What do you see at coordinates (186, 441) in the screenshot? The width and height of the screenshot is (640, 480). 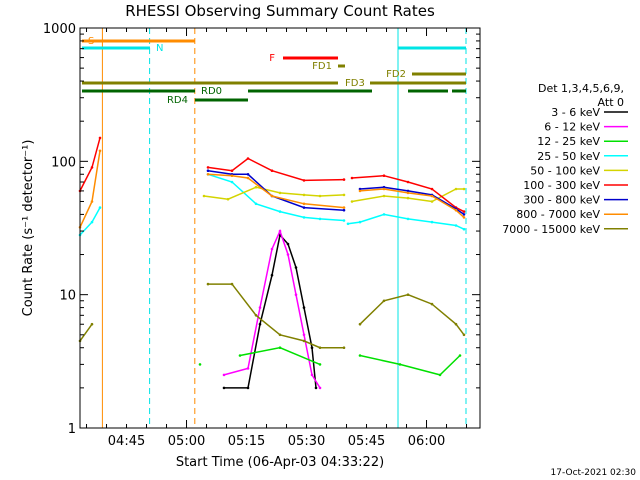 I see `x-tick-label: 05:00` at bounding box center [186, 441].